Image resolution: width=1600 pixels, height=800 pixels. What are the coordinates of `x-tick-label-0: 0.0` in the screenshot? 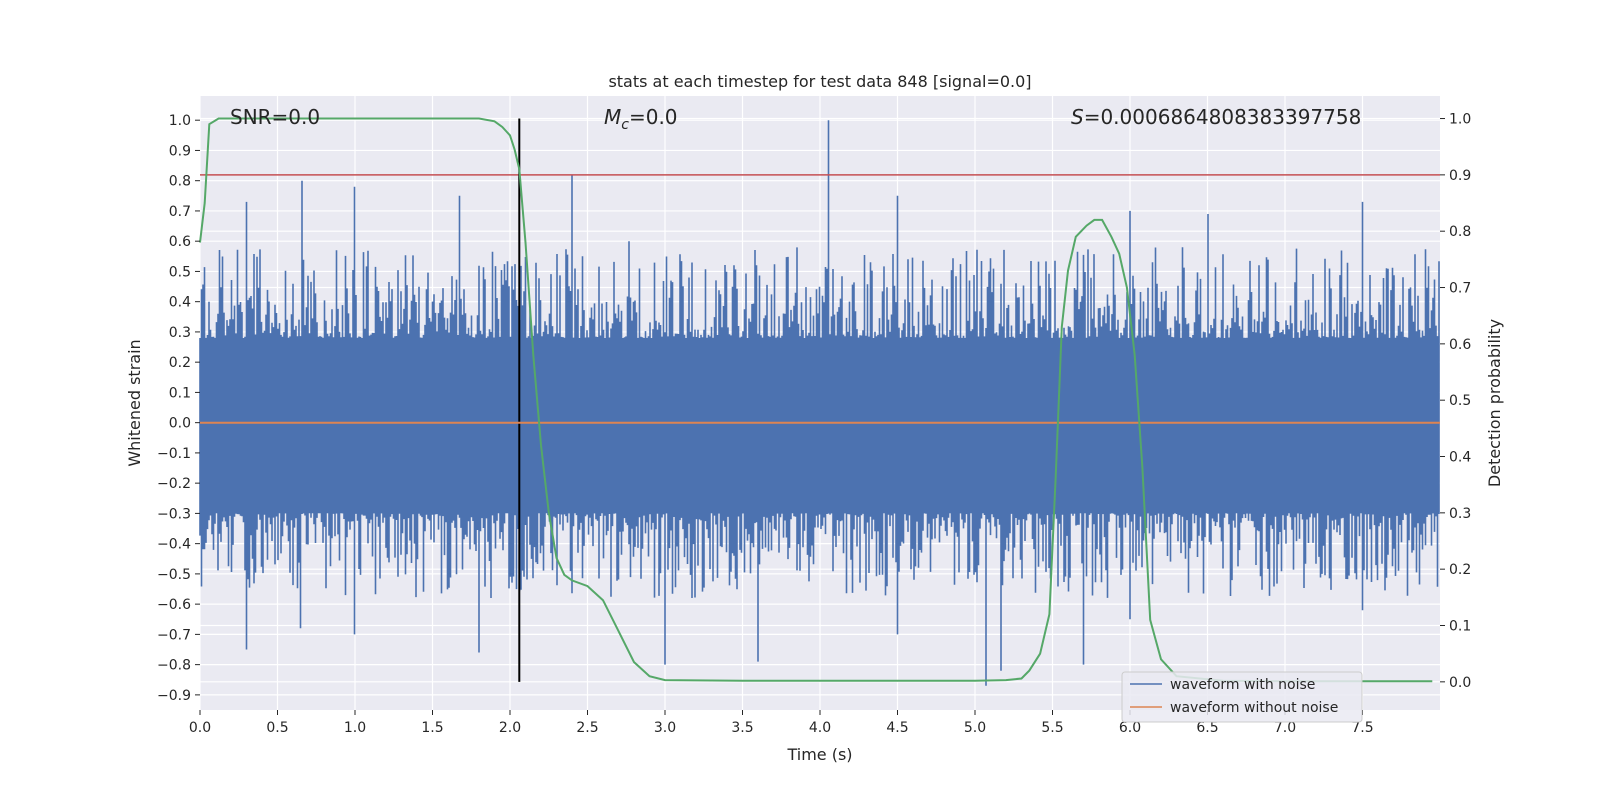 It's located at (200, 728).